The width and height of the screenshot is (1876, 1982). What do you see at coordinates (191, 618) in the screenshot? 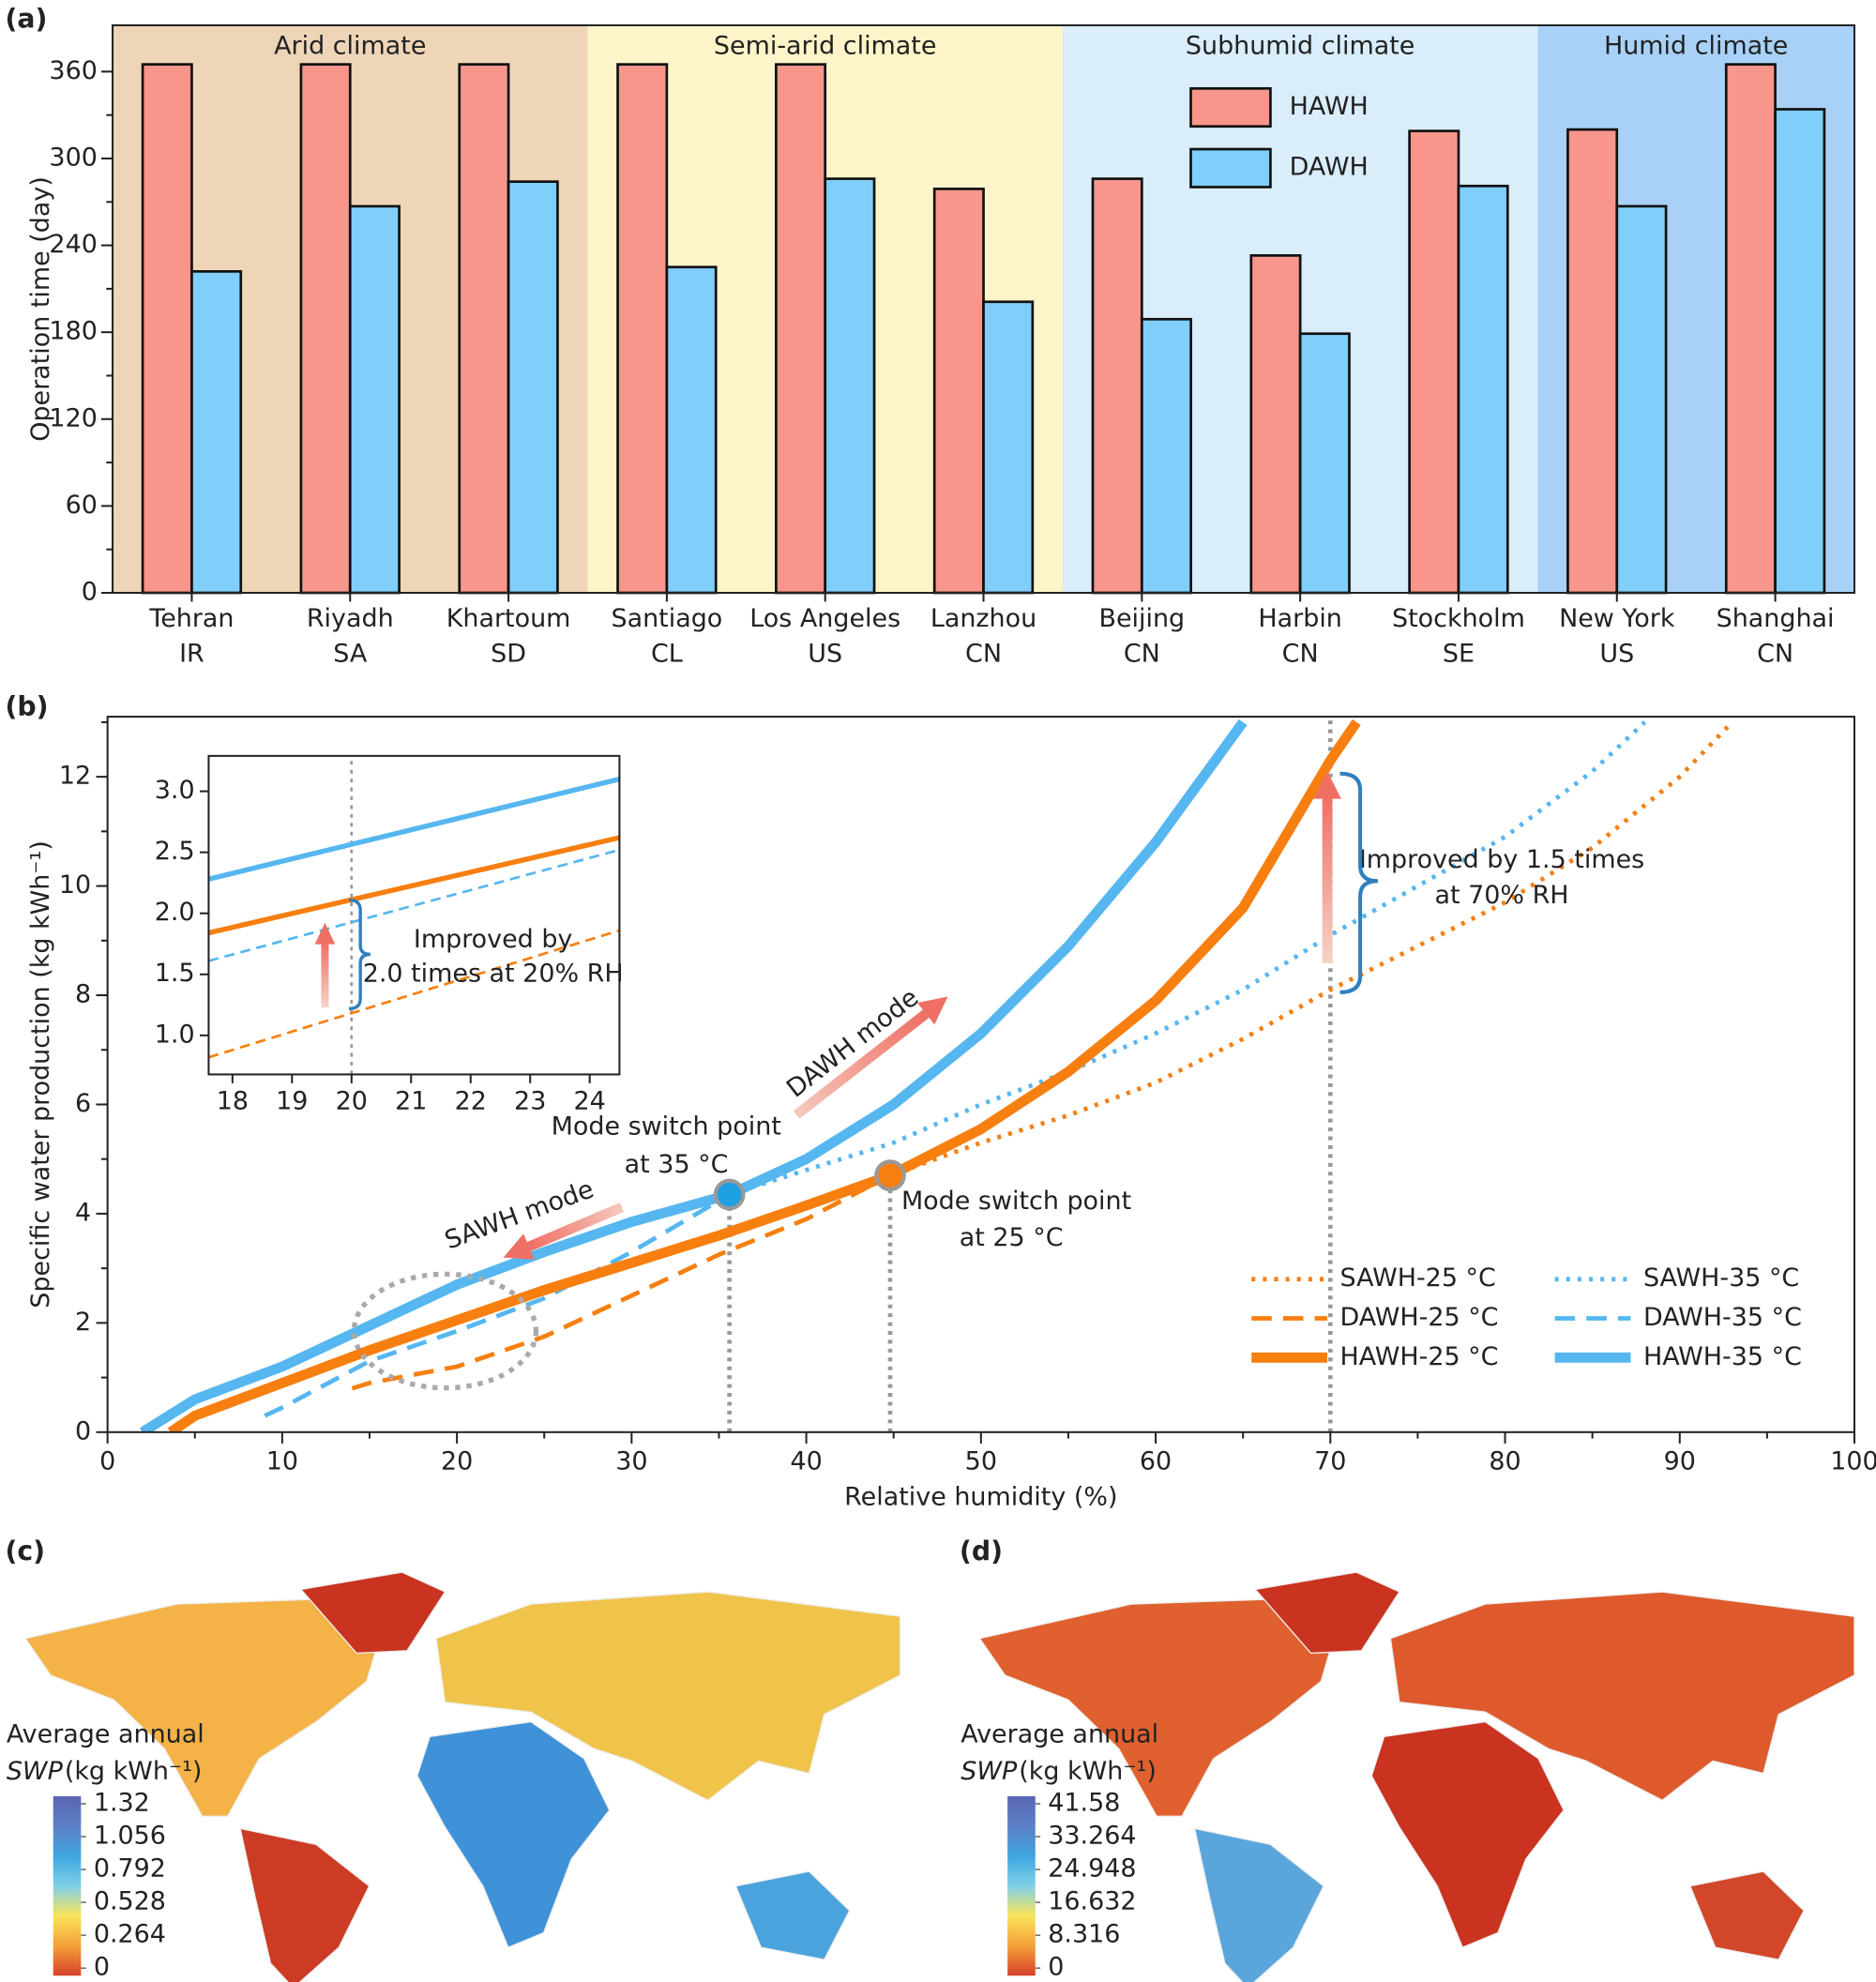
I see `x-tick-label: Tehran` at bounding box center [191, 618].